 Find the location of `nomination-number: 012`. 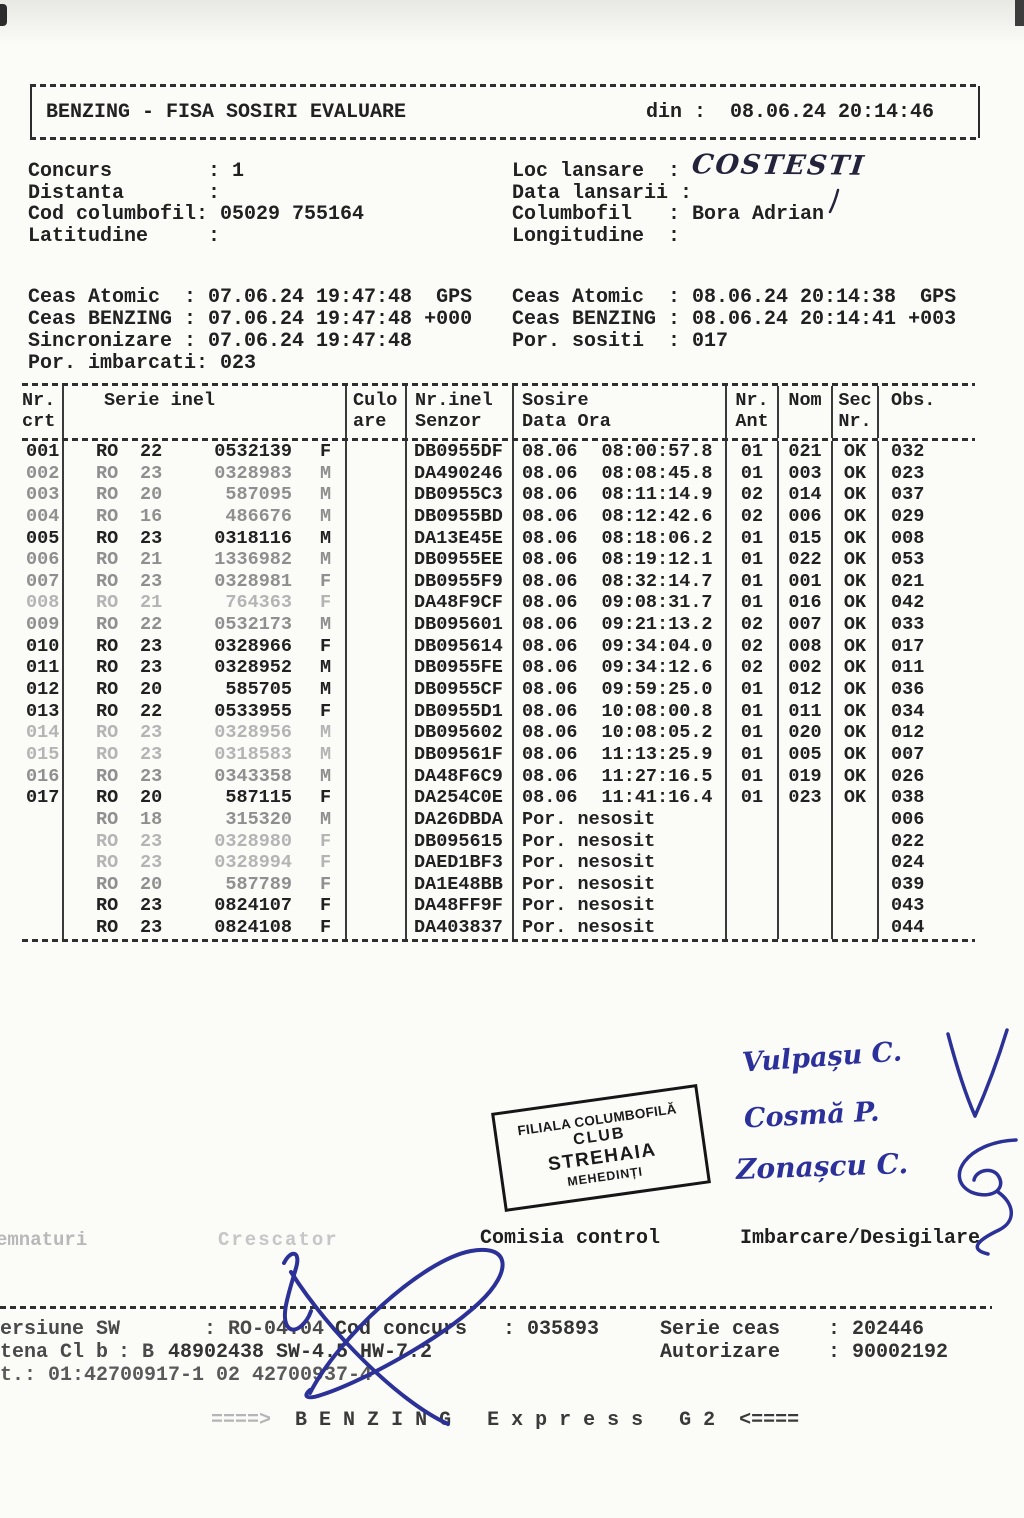

nomination-number: 012 is located at coordinates (804, 690).